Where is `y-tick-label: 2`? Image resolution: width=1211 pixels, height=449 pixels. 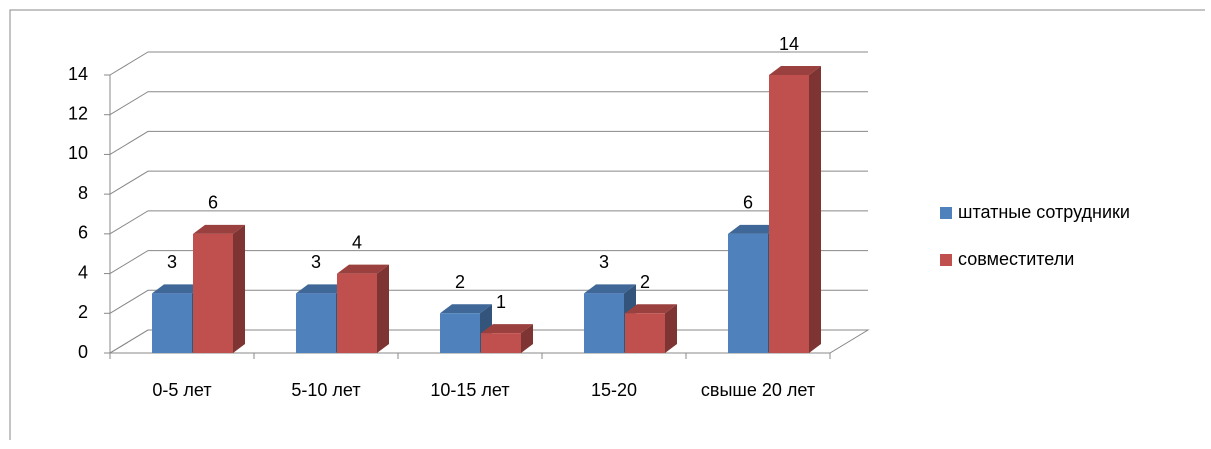 y-tick-label: 2 is located at coordinates (83, 312).